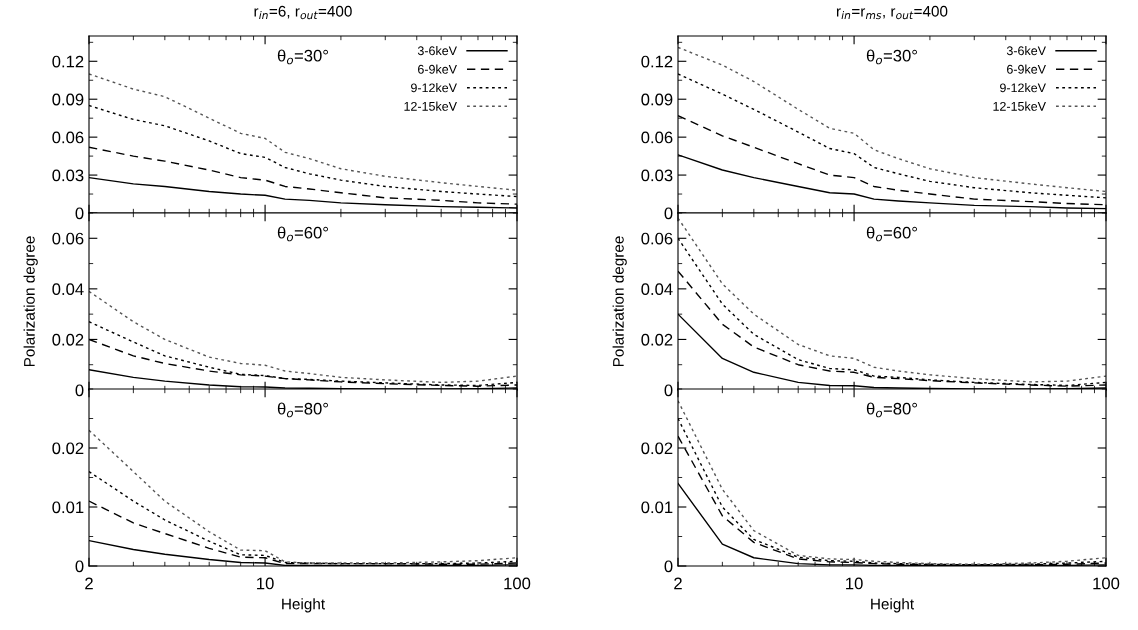 The image size is (1138, 630). Describe the element at coordinates (892, 12) in the screenshot. I see `chart-title: r$_{in}$=r$_{ms}$, r$_{out}$=400` at that location.